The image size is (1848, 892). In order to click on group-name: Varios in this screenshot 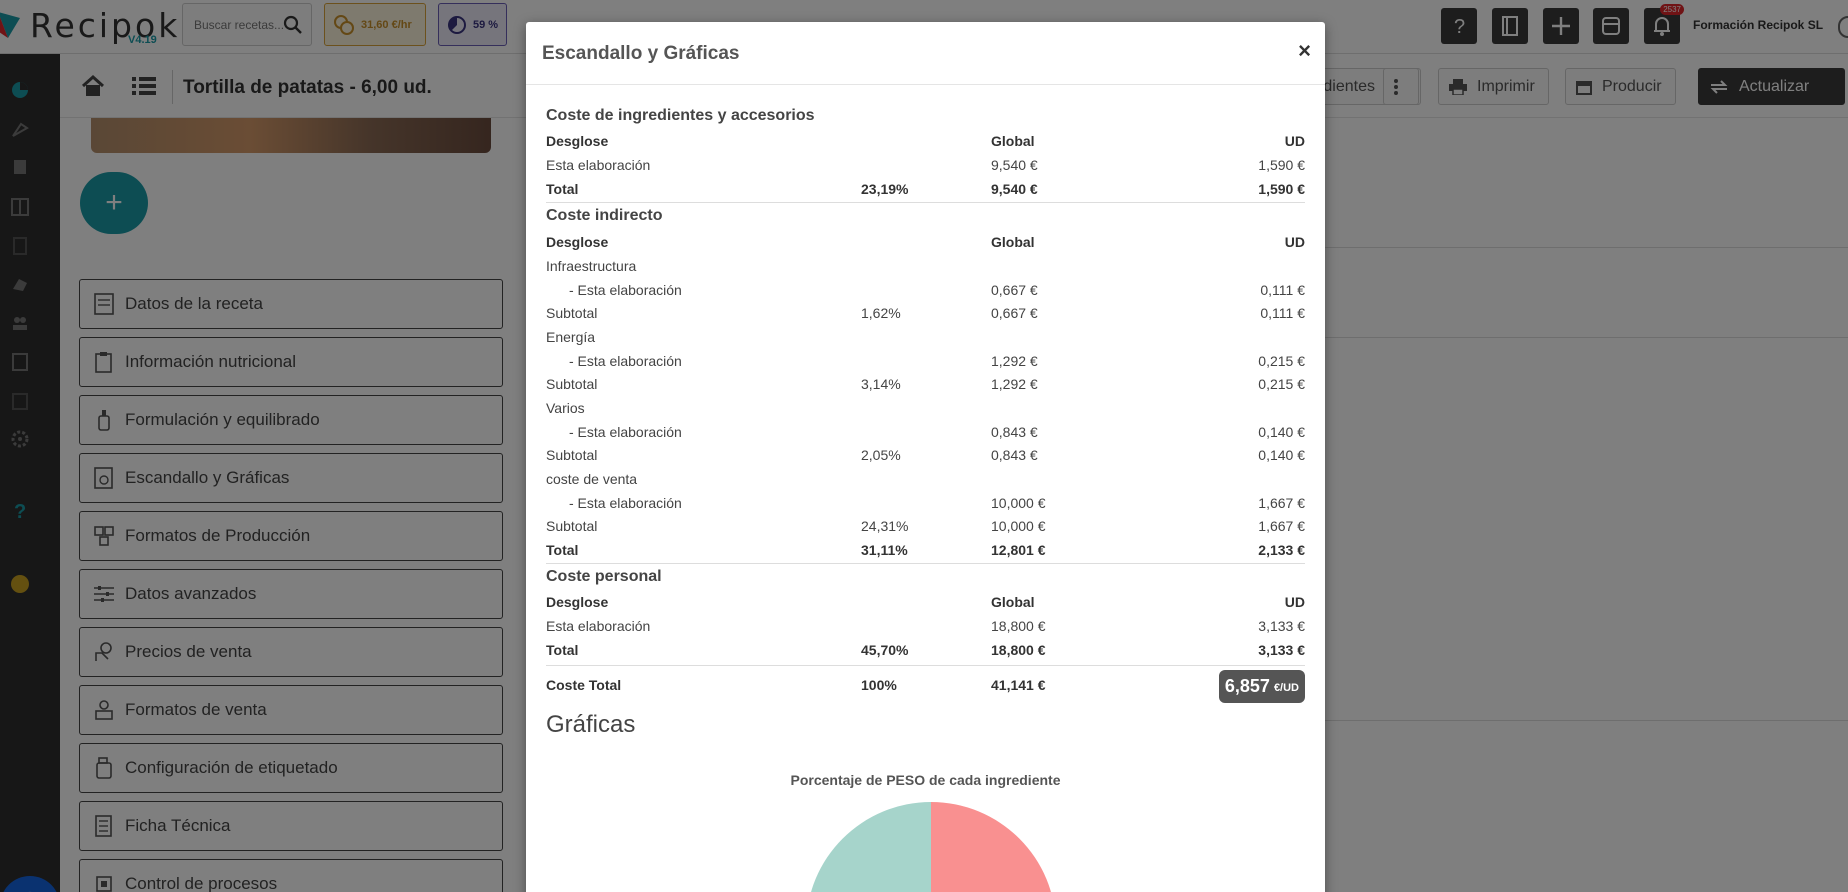, I will do `click(565, 408)`.